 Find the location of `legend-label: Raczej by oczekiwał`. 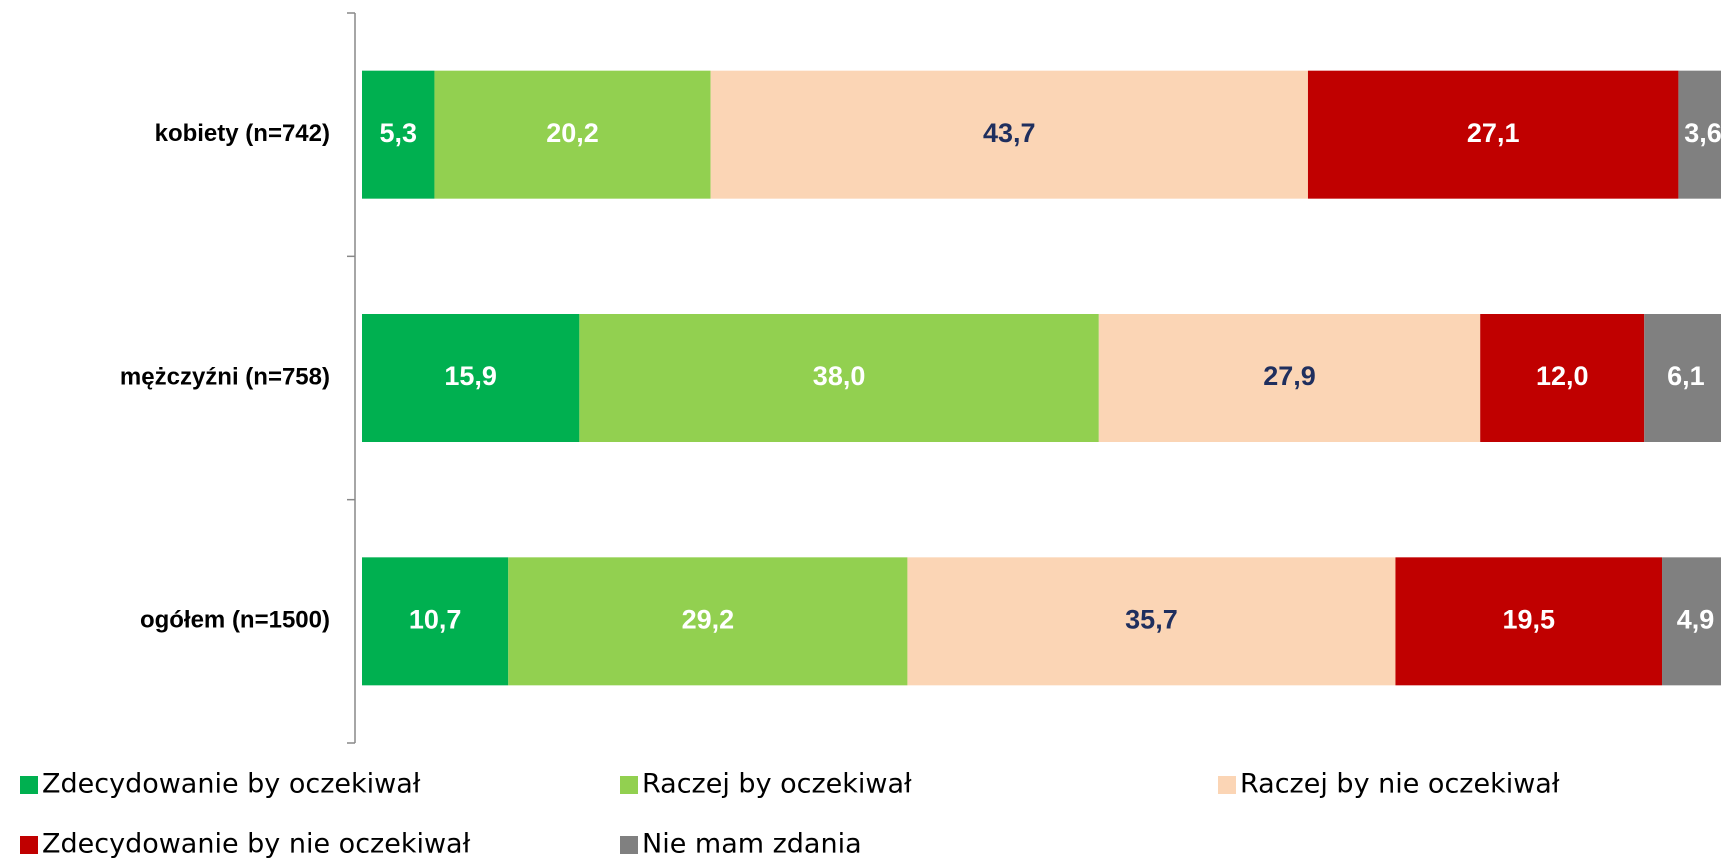

legend-label: Raczej by oczekiwał is located at coordinates (777, 784).